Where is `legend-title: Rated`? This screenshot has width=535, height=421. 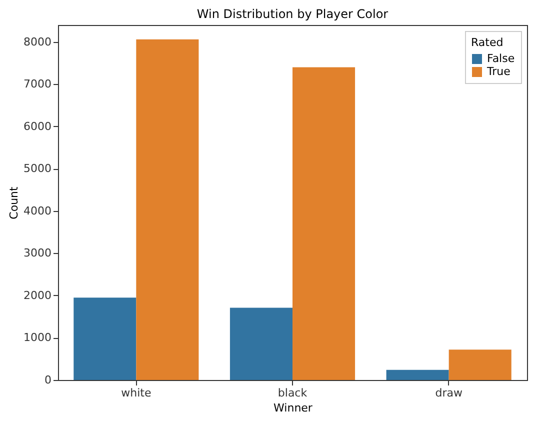 legend-title: Rated is located at coordinates (487, 42).